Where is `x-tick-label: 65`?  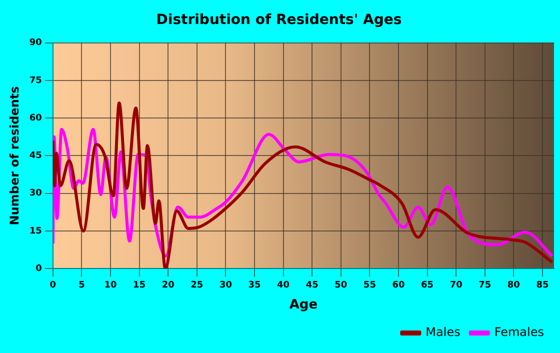 x-tick-label: 65 is located at coordinates (427, 285).